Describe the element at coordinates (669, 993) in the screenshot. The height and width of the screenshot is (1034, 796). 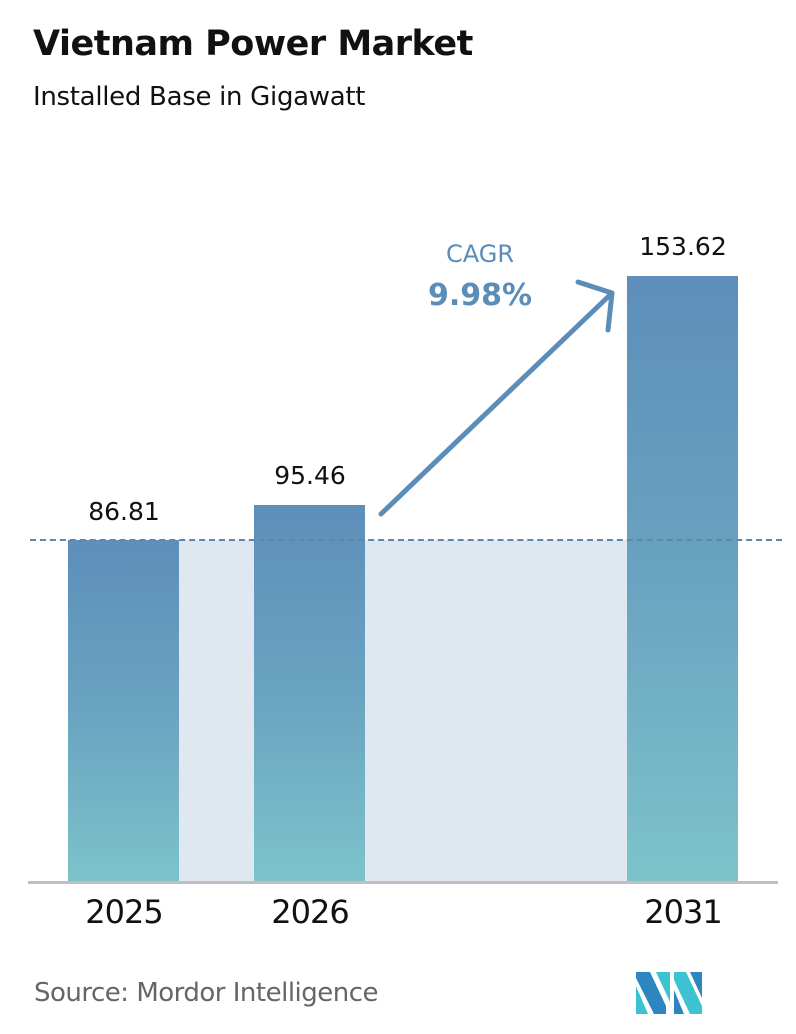
I see `mordor-logo-icon` at that location.